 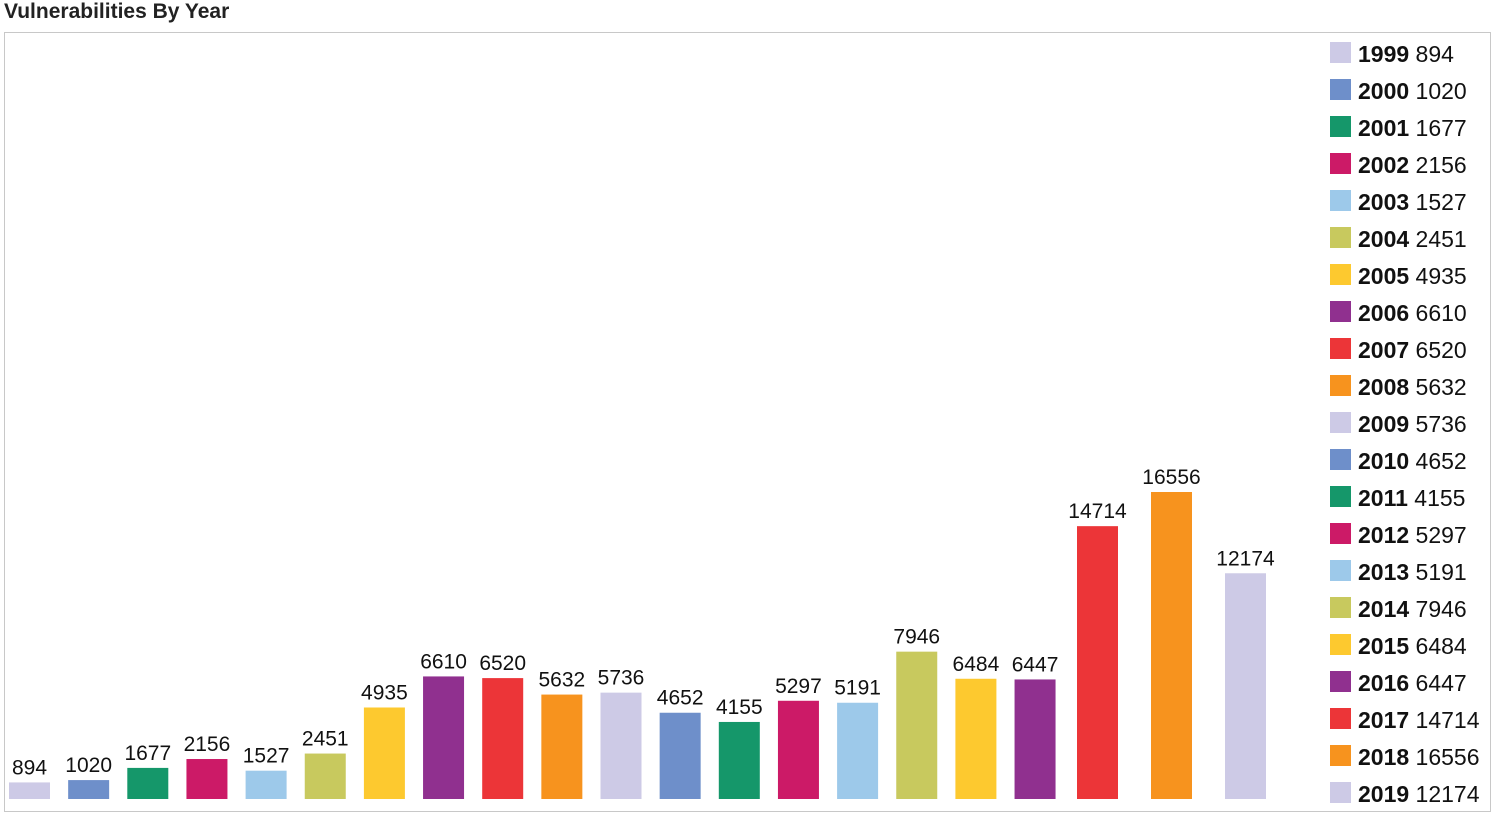 What do you see at coordinates (1340, 385) in the screenshot?
I see `legend-swatch-2008` at bounding box center [1340, 385].